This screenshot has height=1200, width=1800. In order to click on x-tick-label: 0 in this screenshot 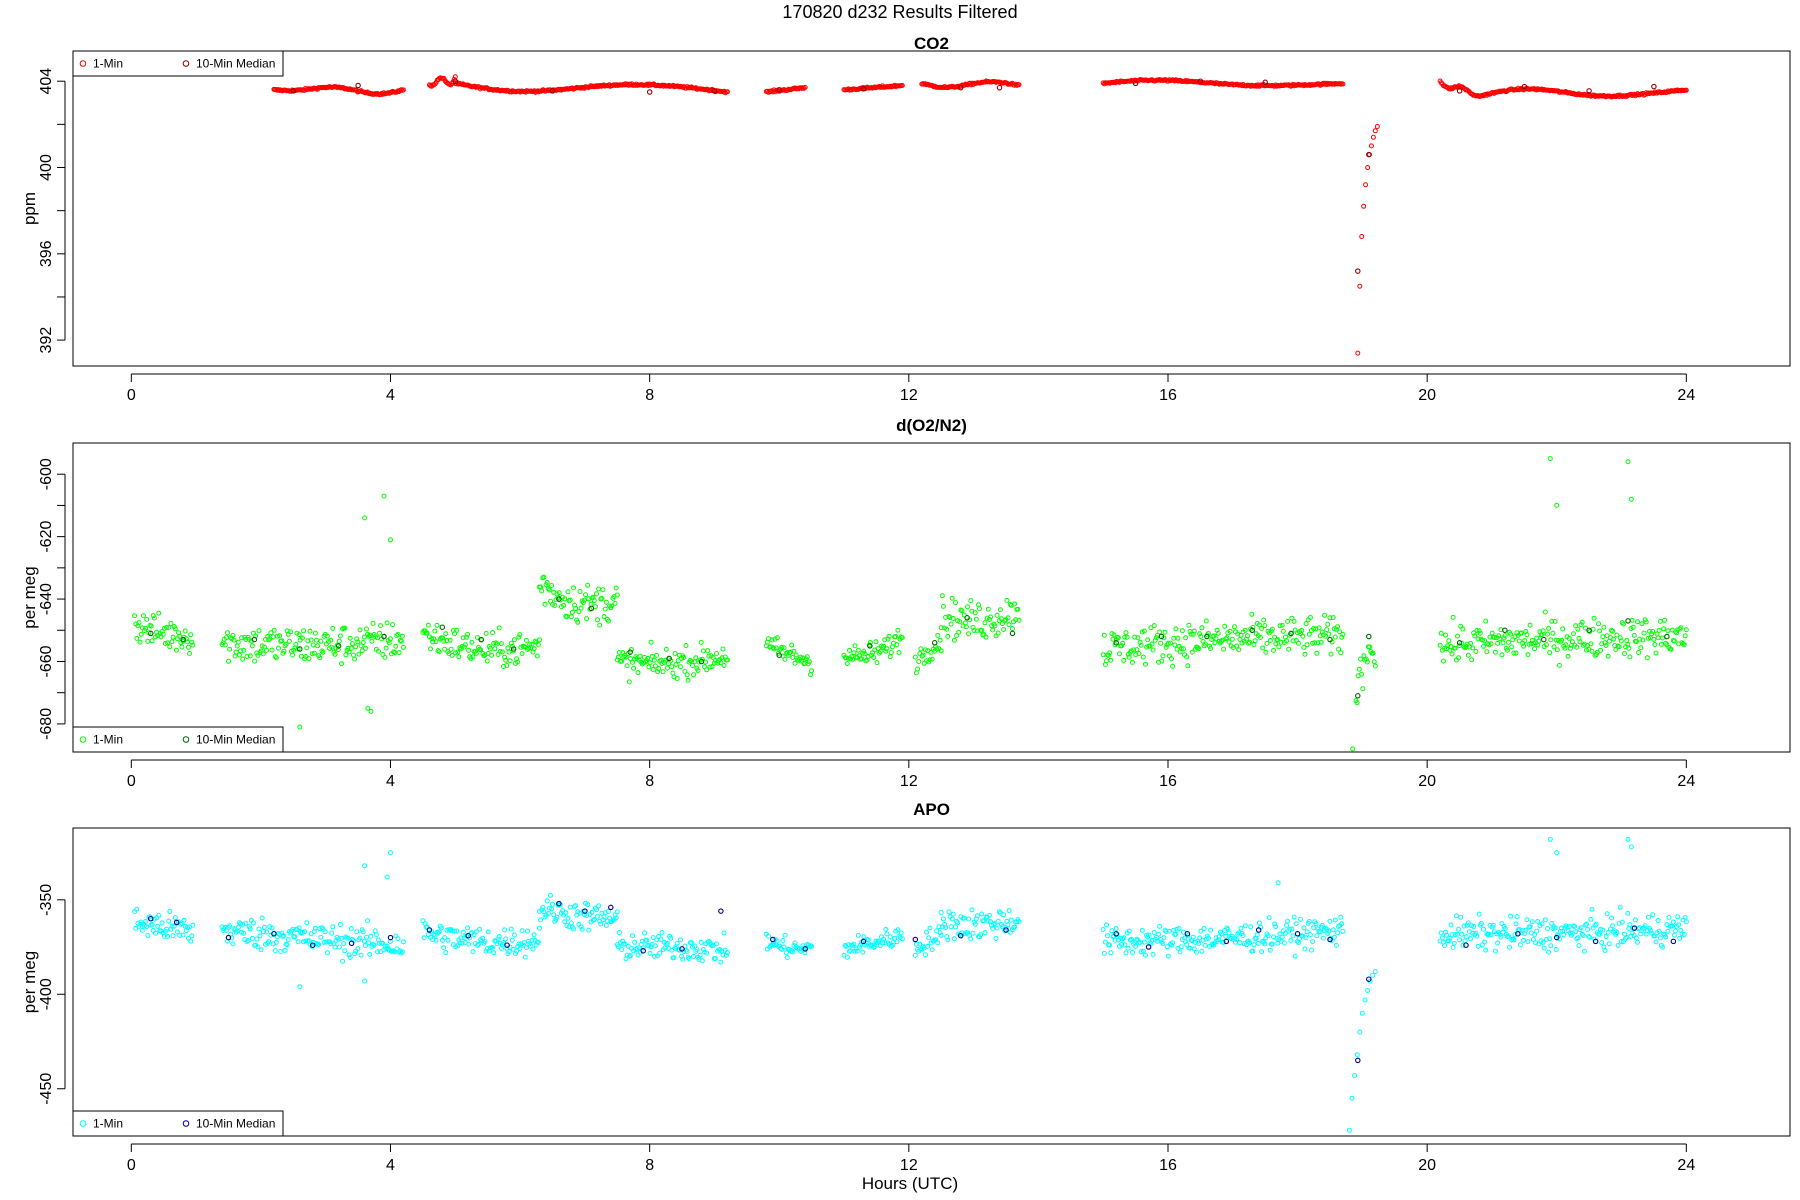, I will do `click(131, 781)`.